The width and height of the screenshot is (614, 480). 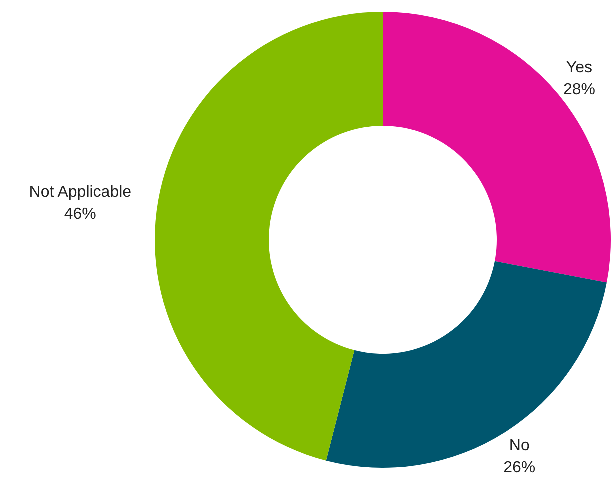 What do you see at coordinates (80, 214) in the screenshot?
I see `data-label: 46%` at bounding box center [80, 214].